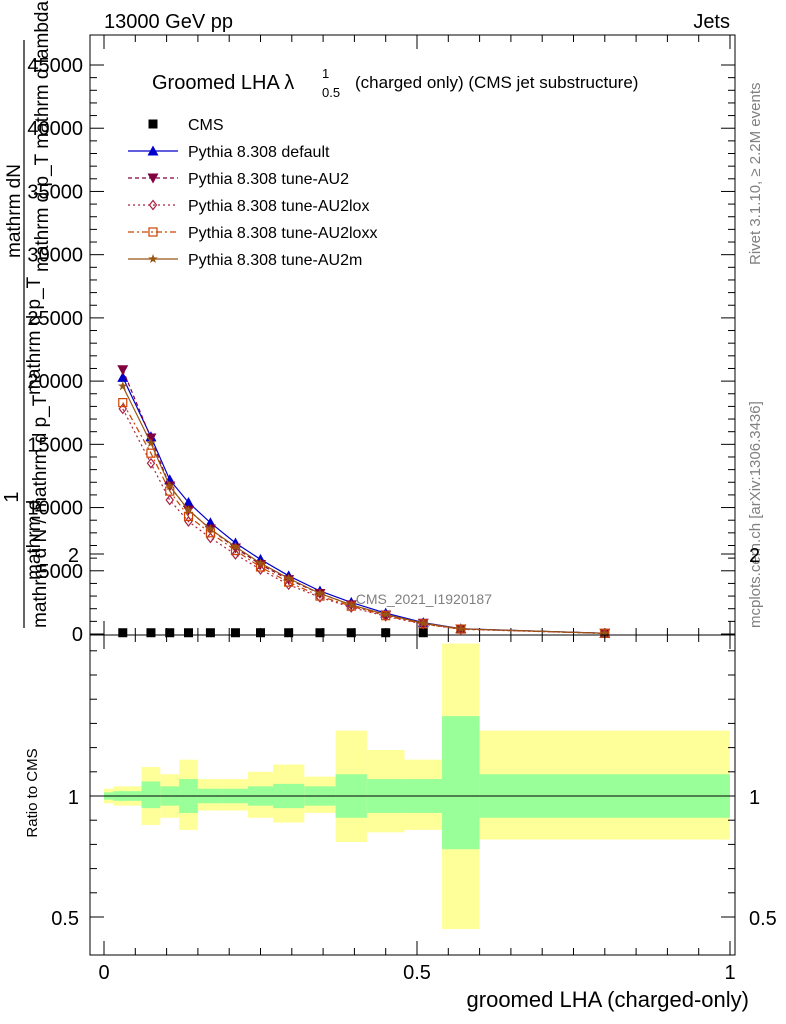 This screenshot has height=1024, width=786. What do you see at coordinates (259, 152) in the screenshot?
I see `legend-label: Pythia 8.308 default` at bounding box center [259, 152].